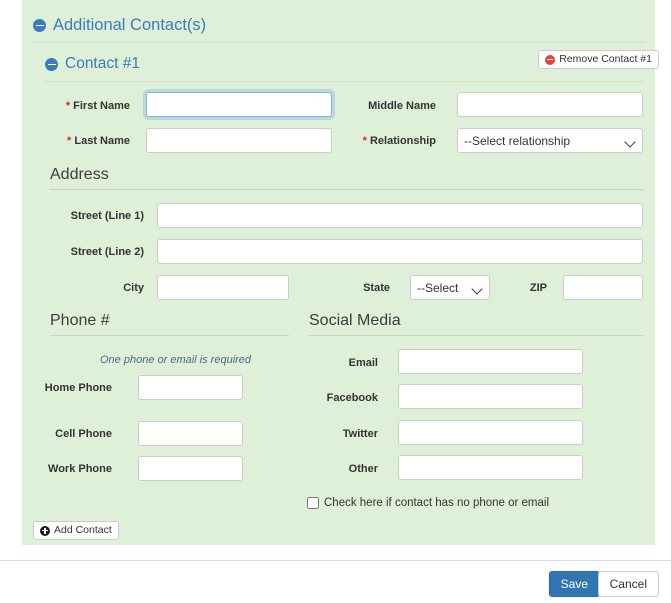 The height and width of the screenshot is (603, 671). What do you see at coordinates (490, 396) in the screenshot?
I see `facebook-input` at bounding box center [490, 396].